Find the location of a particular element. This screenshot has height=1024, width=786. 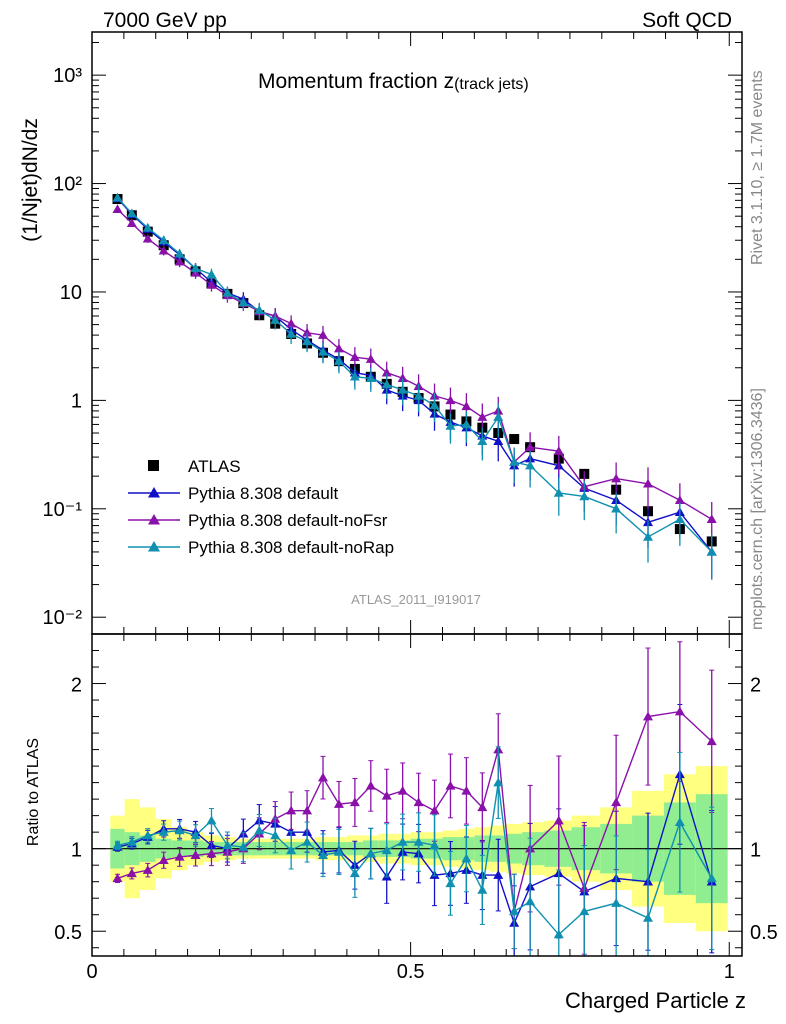

main-y-tick-label: 1 is located at coordinates (76, 401).